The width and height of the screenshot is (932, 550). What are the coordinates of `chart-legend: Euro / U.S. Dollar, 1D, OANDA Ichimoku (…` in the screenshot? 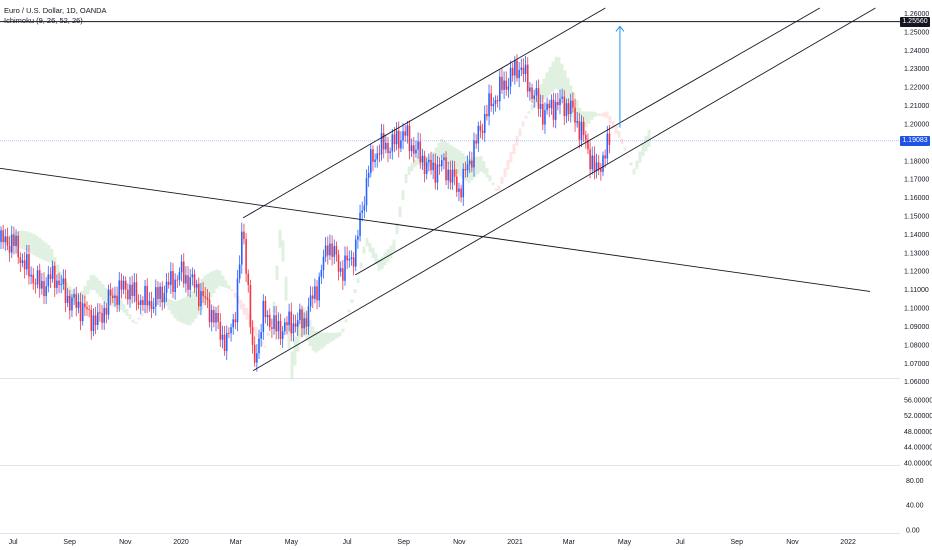 It's located at (55, 16).